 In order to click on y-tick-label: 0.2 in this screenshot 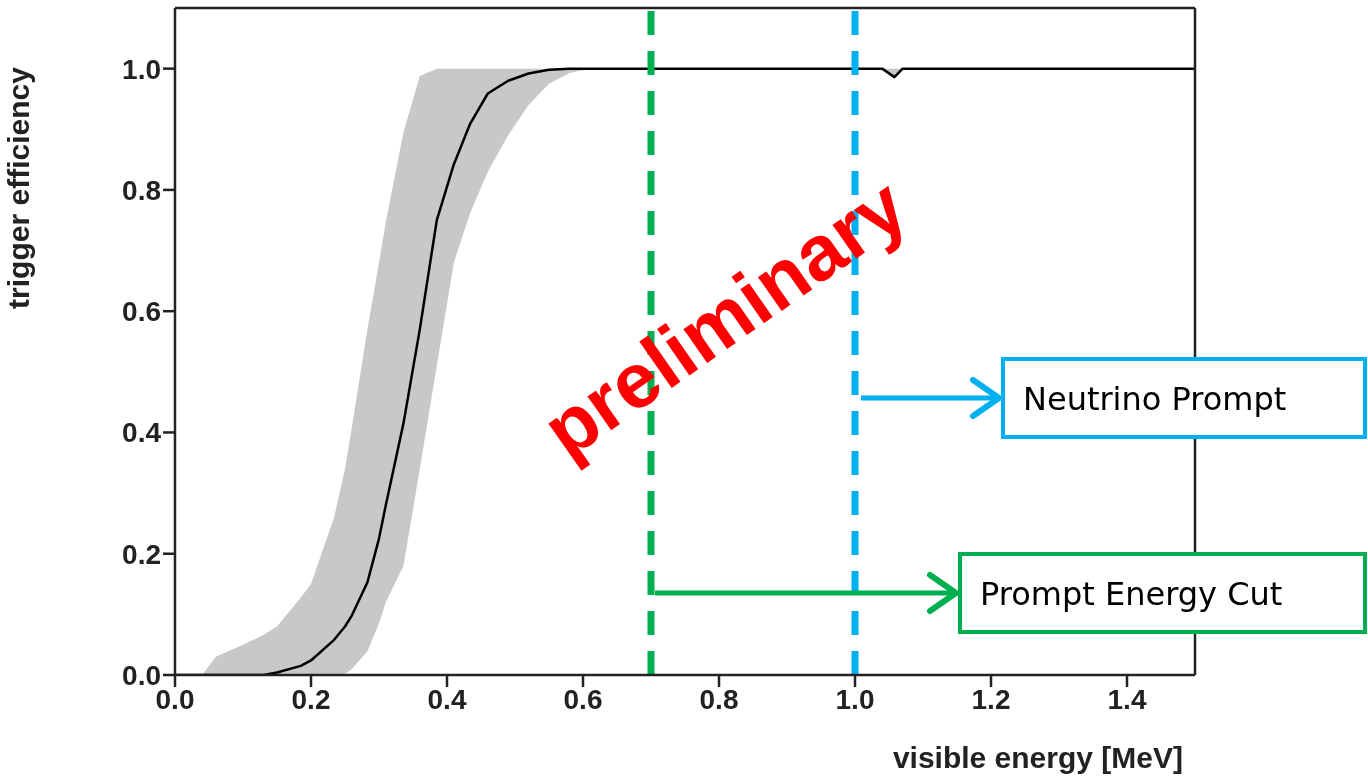, I will do `click(141, 554)`.